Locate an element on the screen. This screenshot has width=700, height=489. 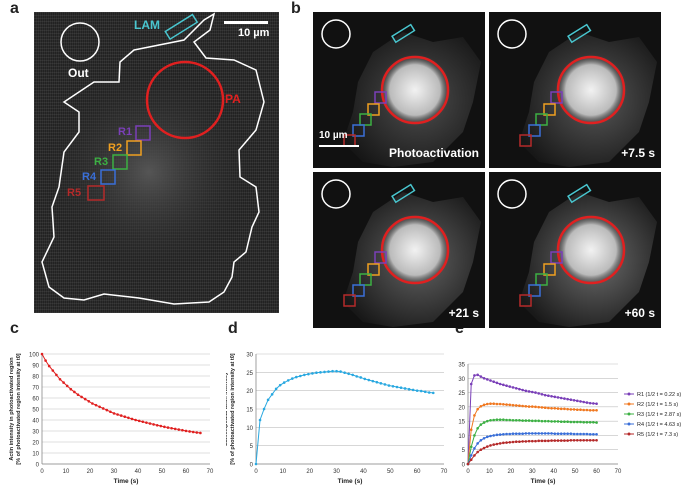
y-tick-label: 100 is located at coordinates (34, 356).